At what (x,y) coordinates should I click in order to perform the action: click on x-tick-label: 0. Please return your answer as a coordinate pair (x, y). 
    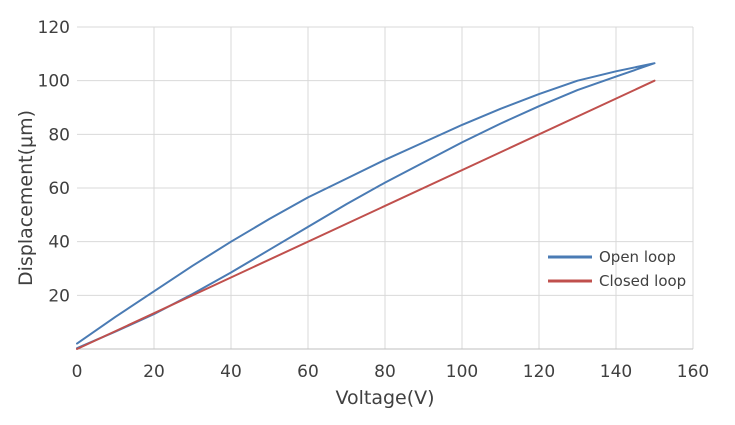
    Looking at the image, I should click on (77, 372).